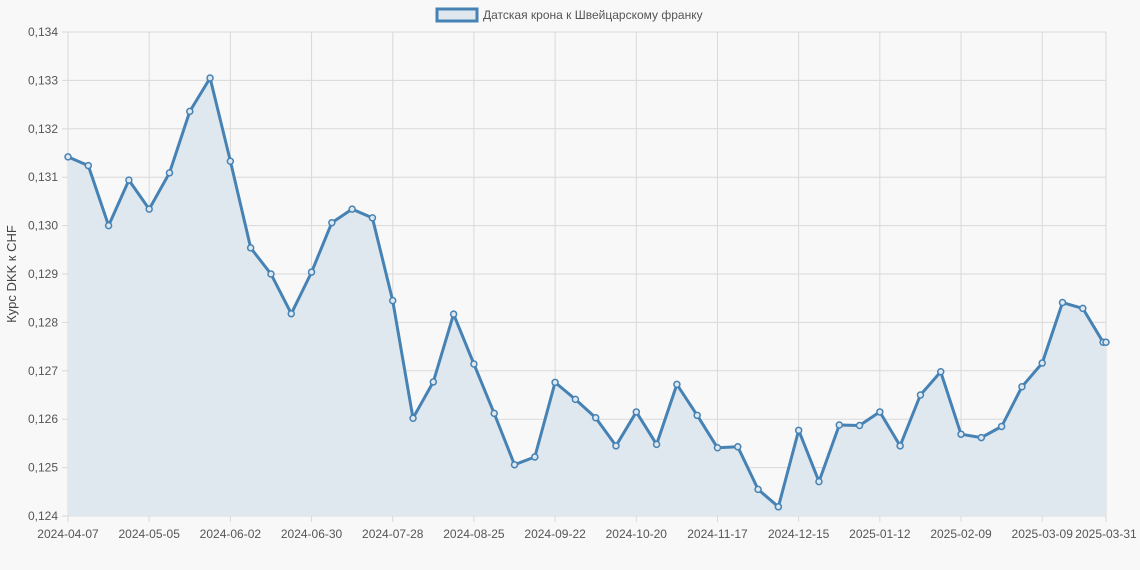  Describe the element at coordinates (43, 322) in the screenshot. I see `y-tick-label: 0,128` at that location.